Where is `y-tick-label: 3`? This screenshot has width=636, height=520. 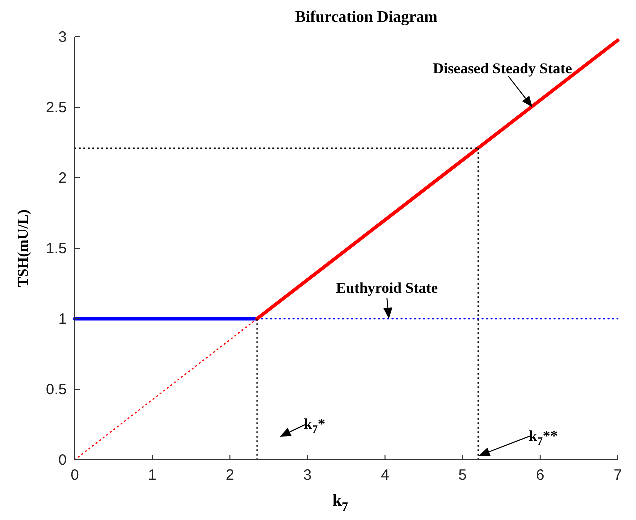
y-tick-label: 3 is located at coordinates (62, 37).